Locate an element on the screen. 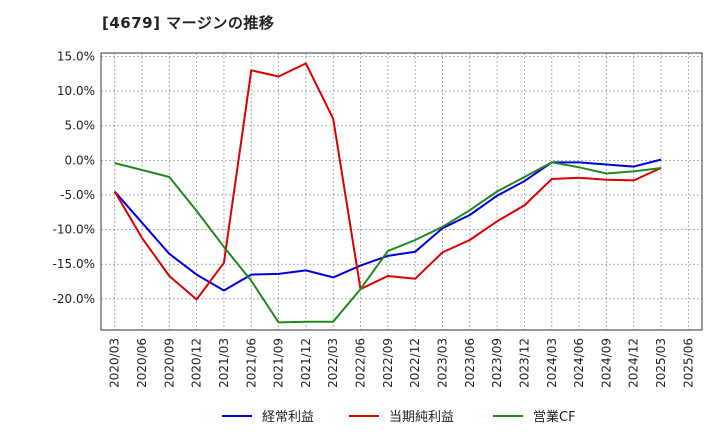 Image resolution: width=720 pixels, height=440 pixels. x-tick-label: 2025/06 is located at coordinates (688, 363).